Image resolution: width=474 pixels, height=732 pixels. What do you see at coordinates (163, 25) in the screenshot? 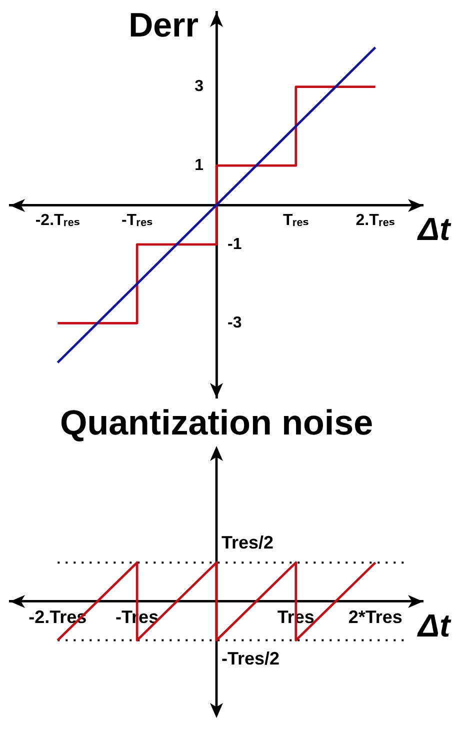
I see `y-axis-title: Derr` at bounding box center [163, 25].